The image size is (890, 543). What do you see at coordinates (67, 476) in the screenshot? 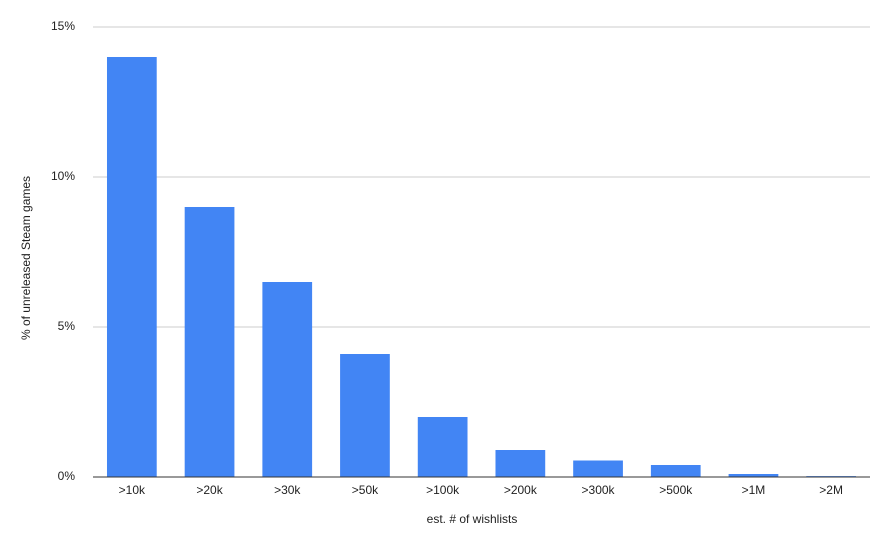
I see `y-tick-label: 0%` at bounding box center [67, 476].